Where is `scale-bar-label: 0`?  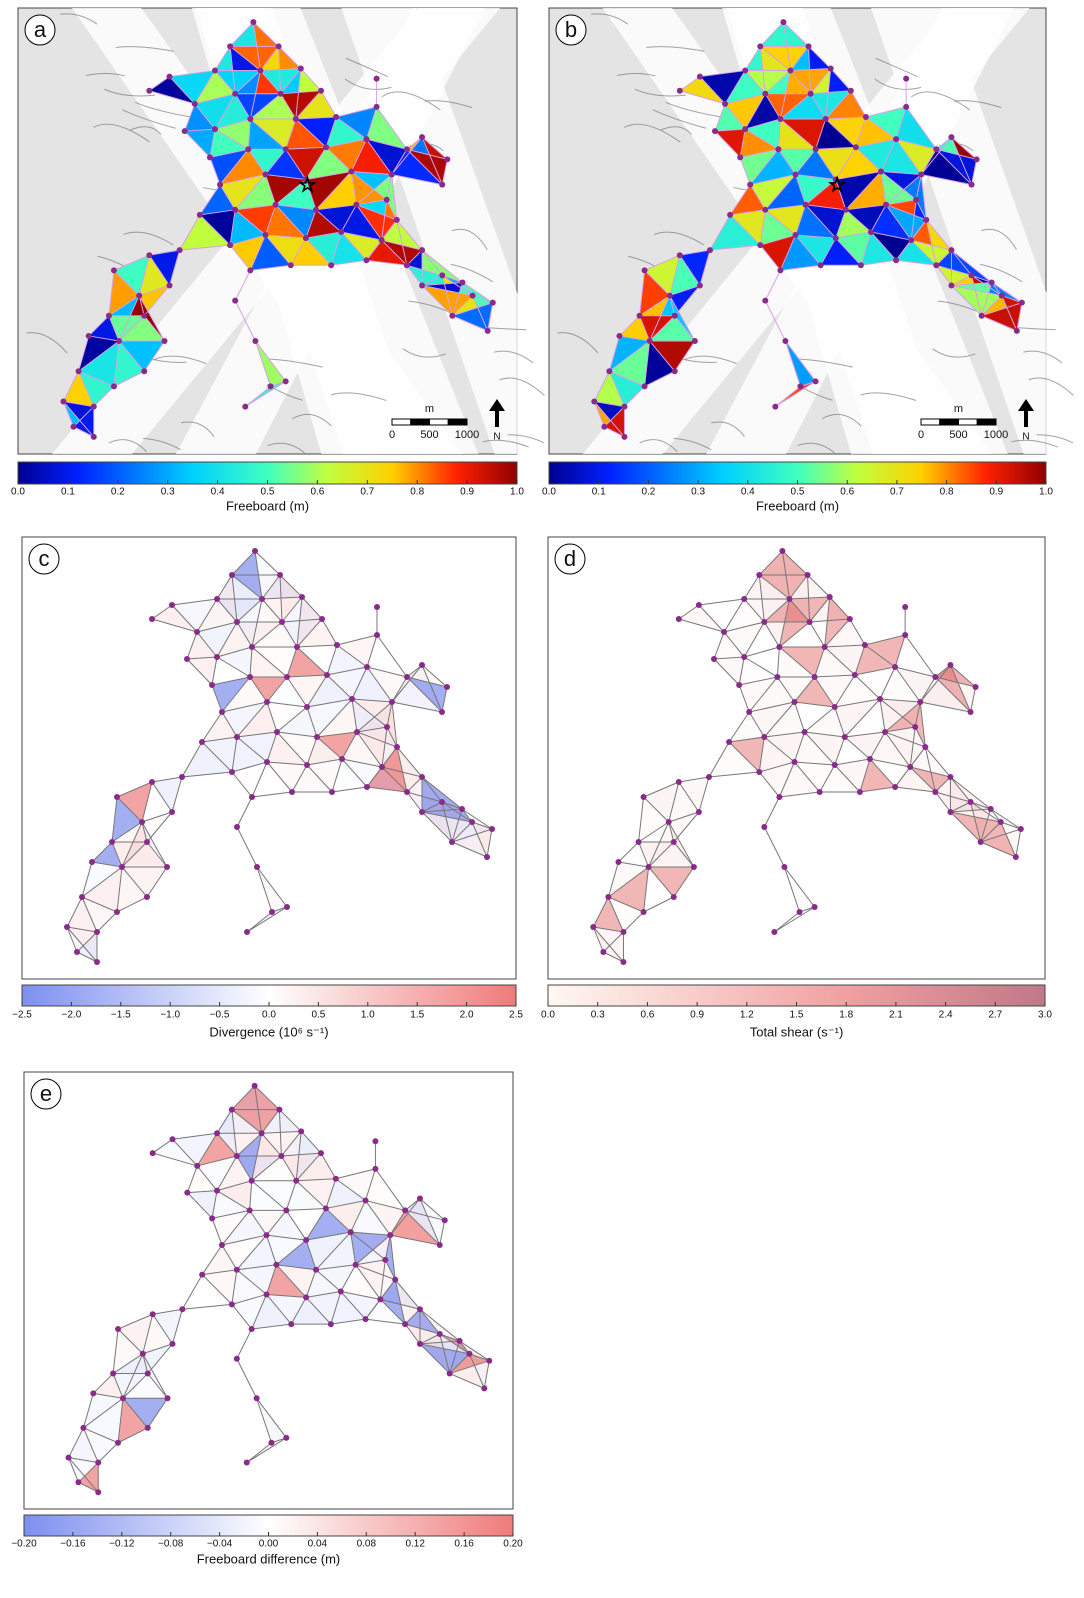
scale-bar-label: 0 is located at coordinates (392, 435).